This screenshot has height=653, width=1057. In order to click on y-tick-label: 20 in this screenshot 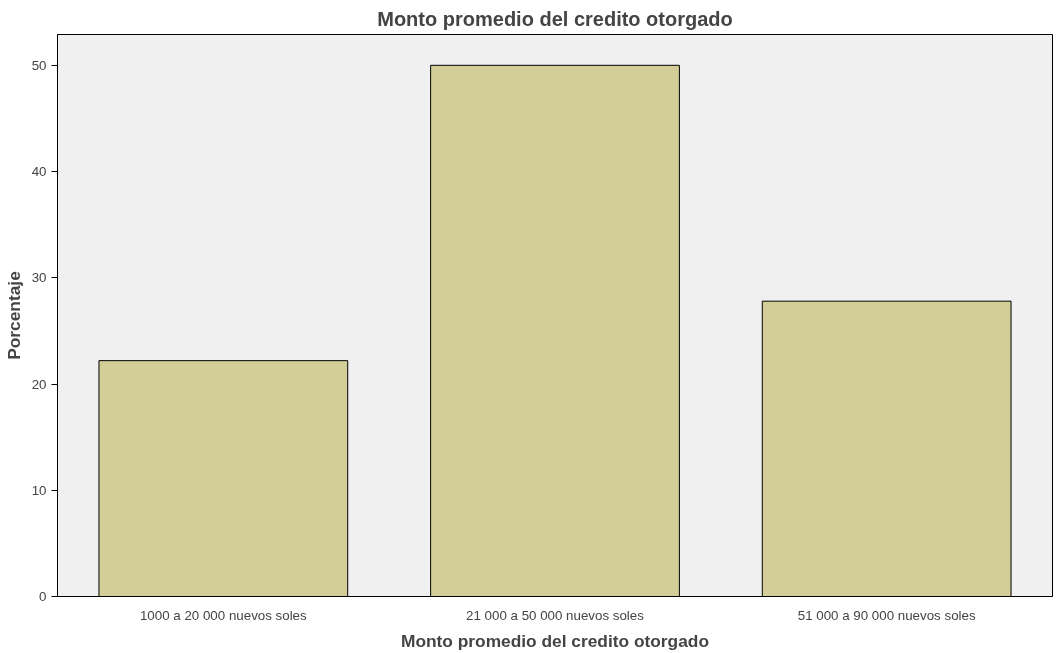, I will do `click(39, 384)`.